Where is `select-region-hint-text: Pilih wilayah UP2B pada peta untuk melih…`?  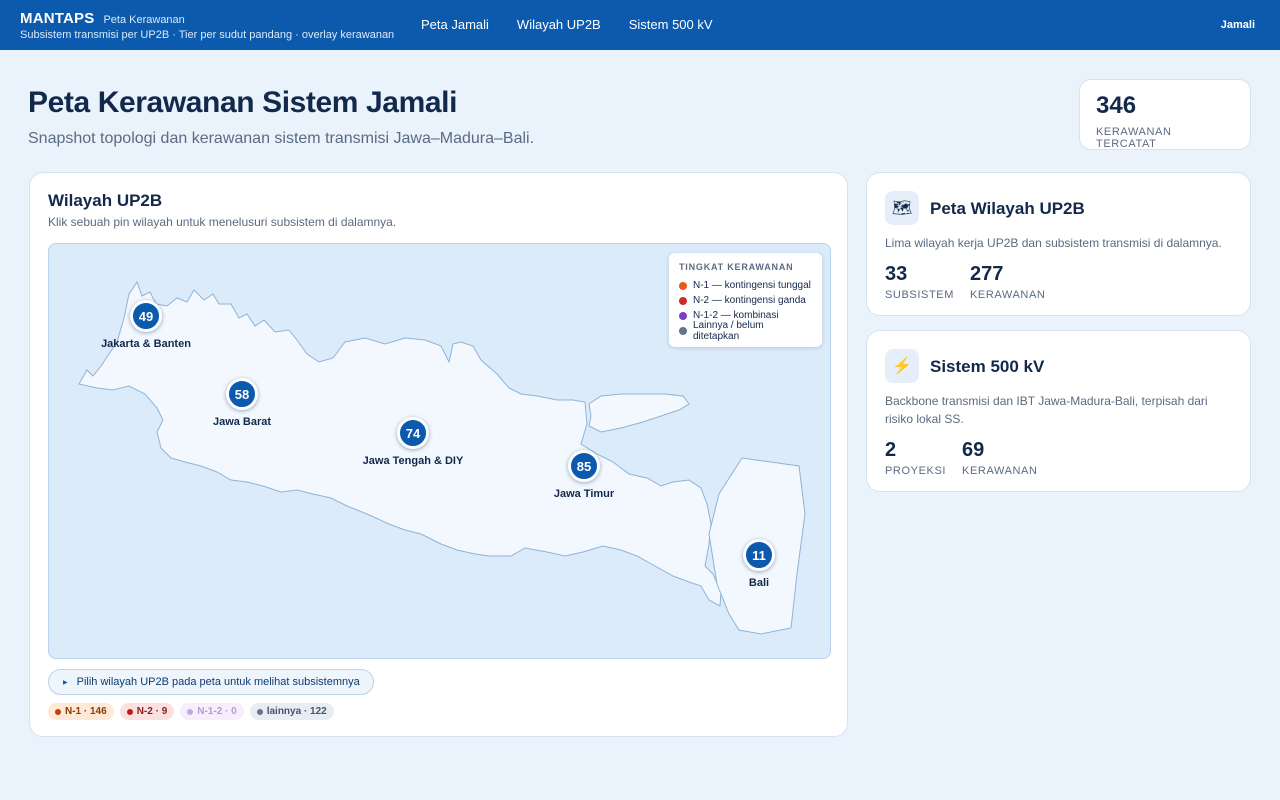
select-region-hint-text: Pilih wilayah UP2B pada peta untuk melih… is located at coordinates (218, 682).